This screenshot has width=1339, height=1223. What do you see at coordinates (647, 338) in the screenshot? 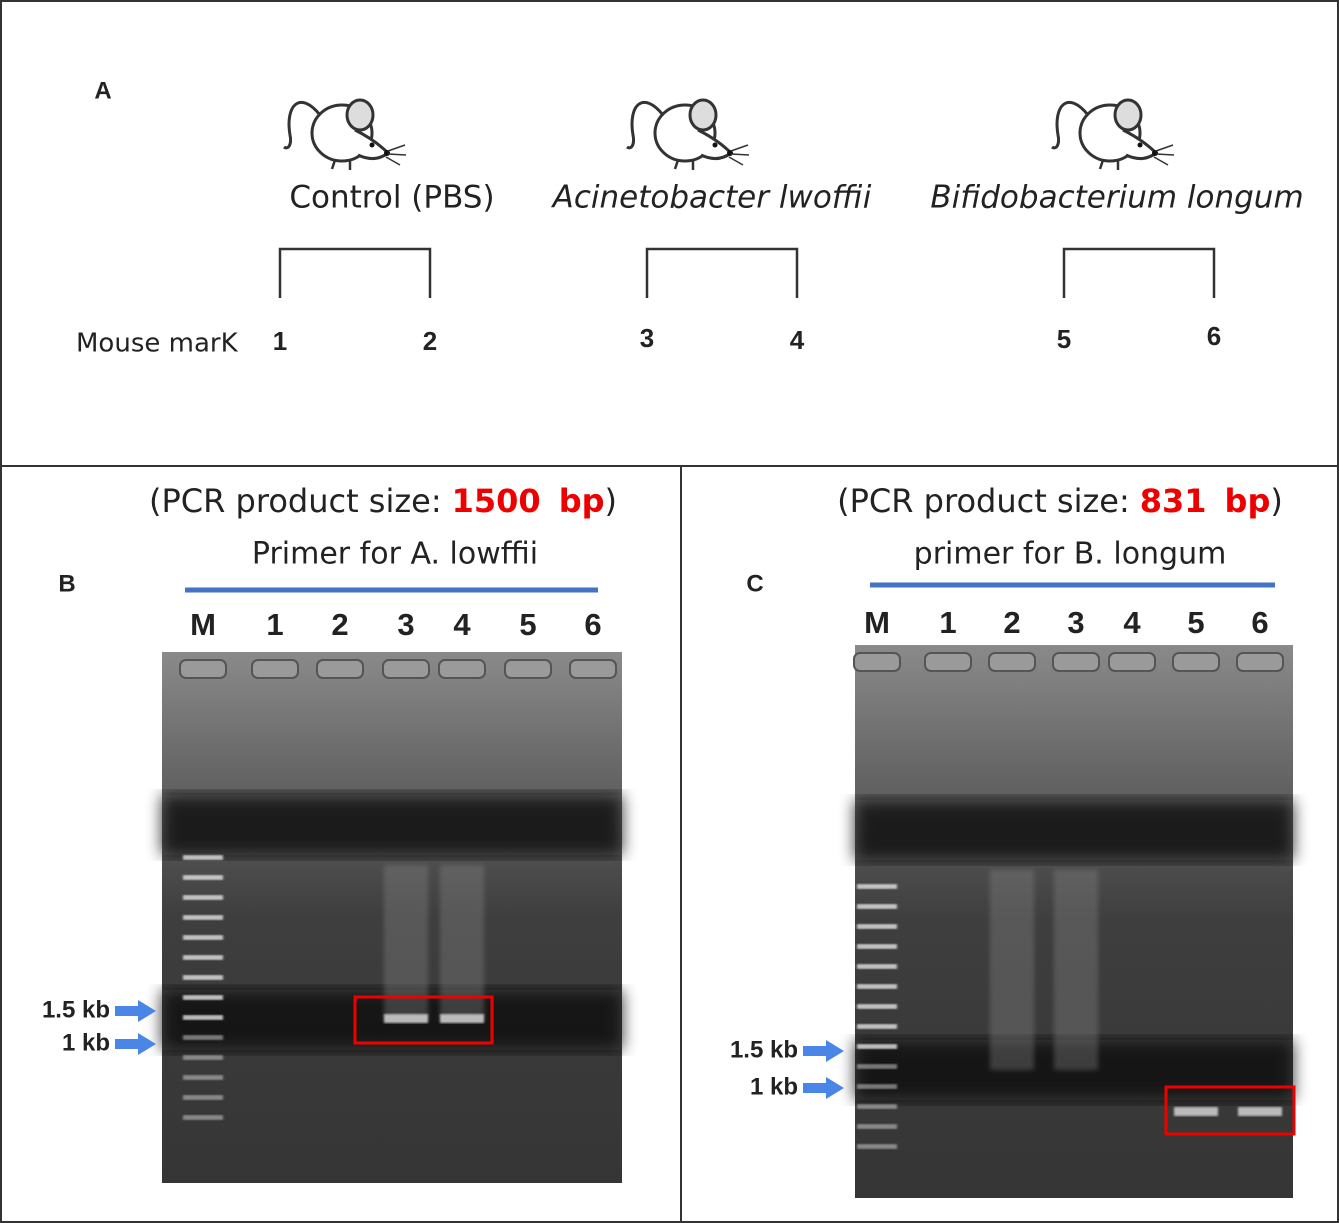
I see `mouse-mark: 3` at bounding box center [647, 338].